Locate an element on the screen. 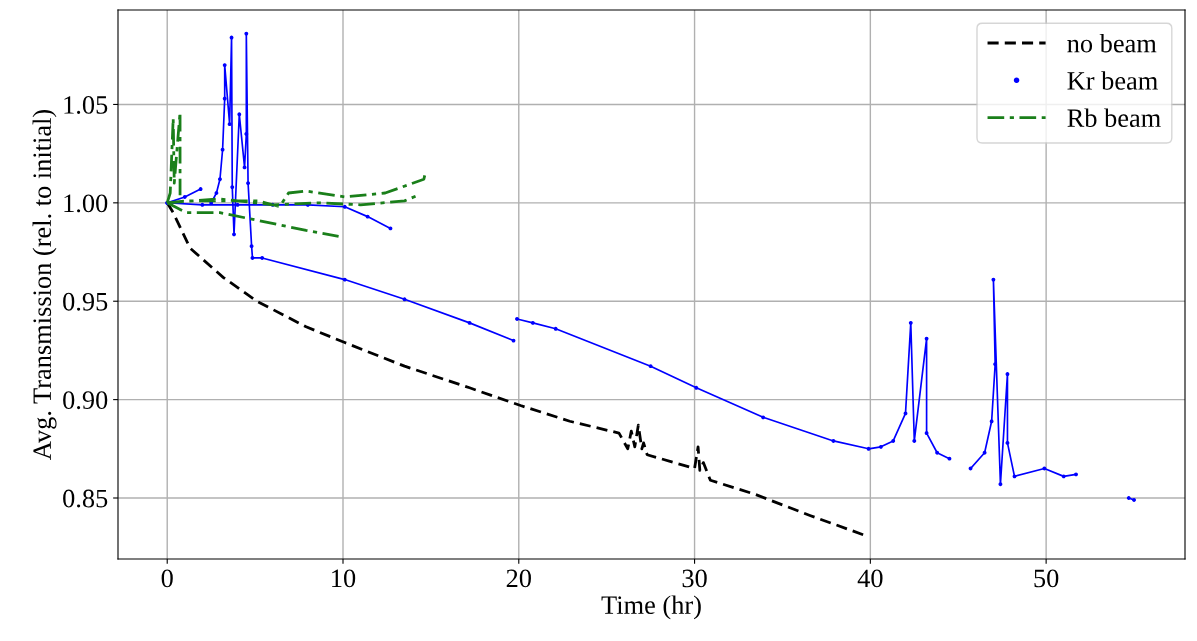 The image size is (1197, 641). x-tick-label: 0 is located at coordinates (167, 578).